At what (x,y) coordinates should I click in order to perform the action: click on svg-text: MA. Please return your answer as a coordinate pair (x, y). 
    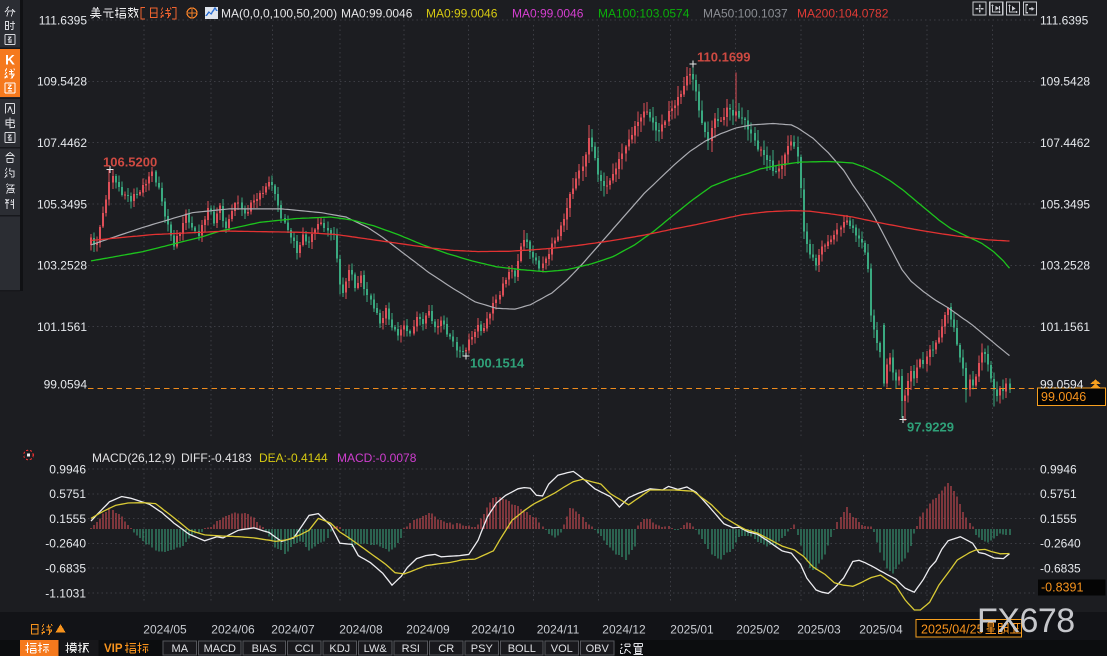
    Looking at the image, I should click on (180, 649).